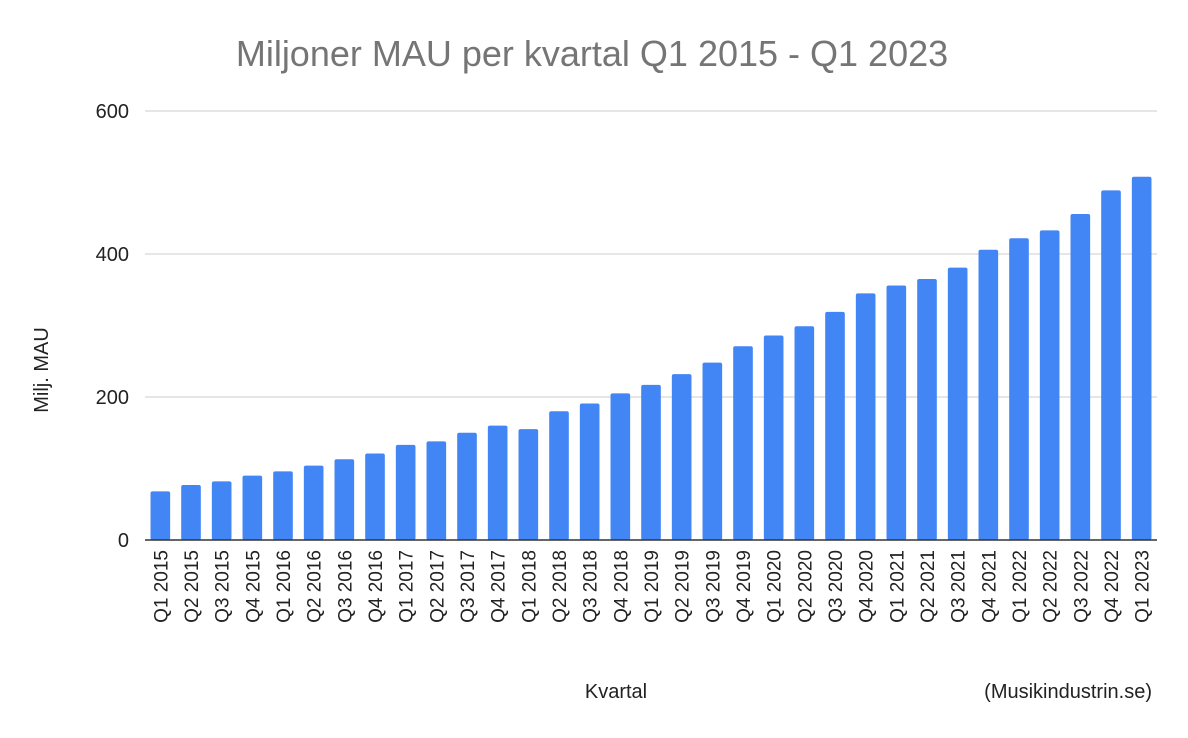 This screenshot has width=1188, height=738. What do you see at coordinates (805, 586) in the screenshot?
I see `x-tick-label: Q2 2020` at bounding box center [805, 586].